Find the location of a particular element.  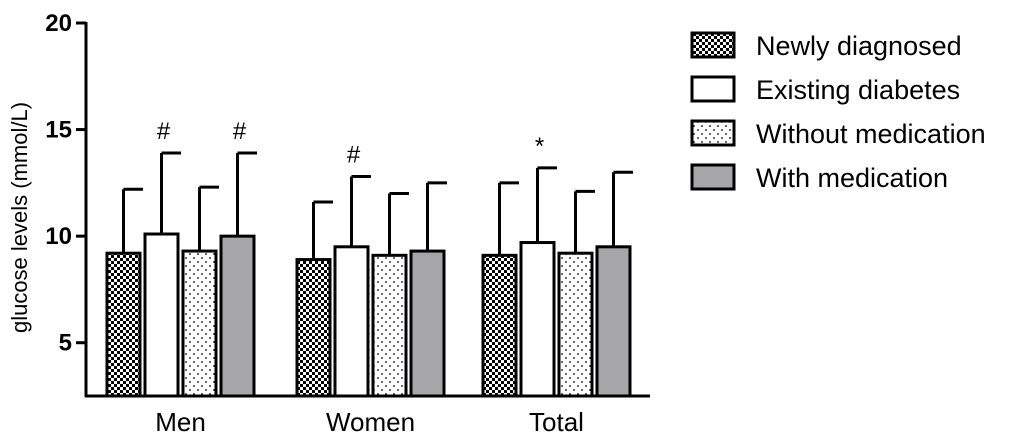

y-tick-label: 15 is located at coordinates (58, 130).